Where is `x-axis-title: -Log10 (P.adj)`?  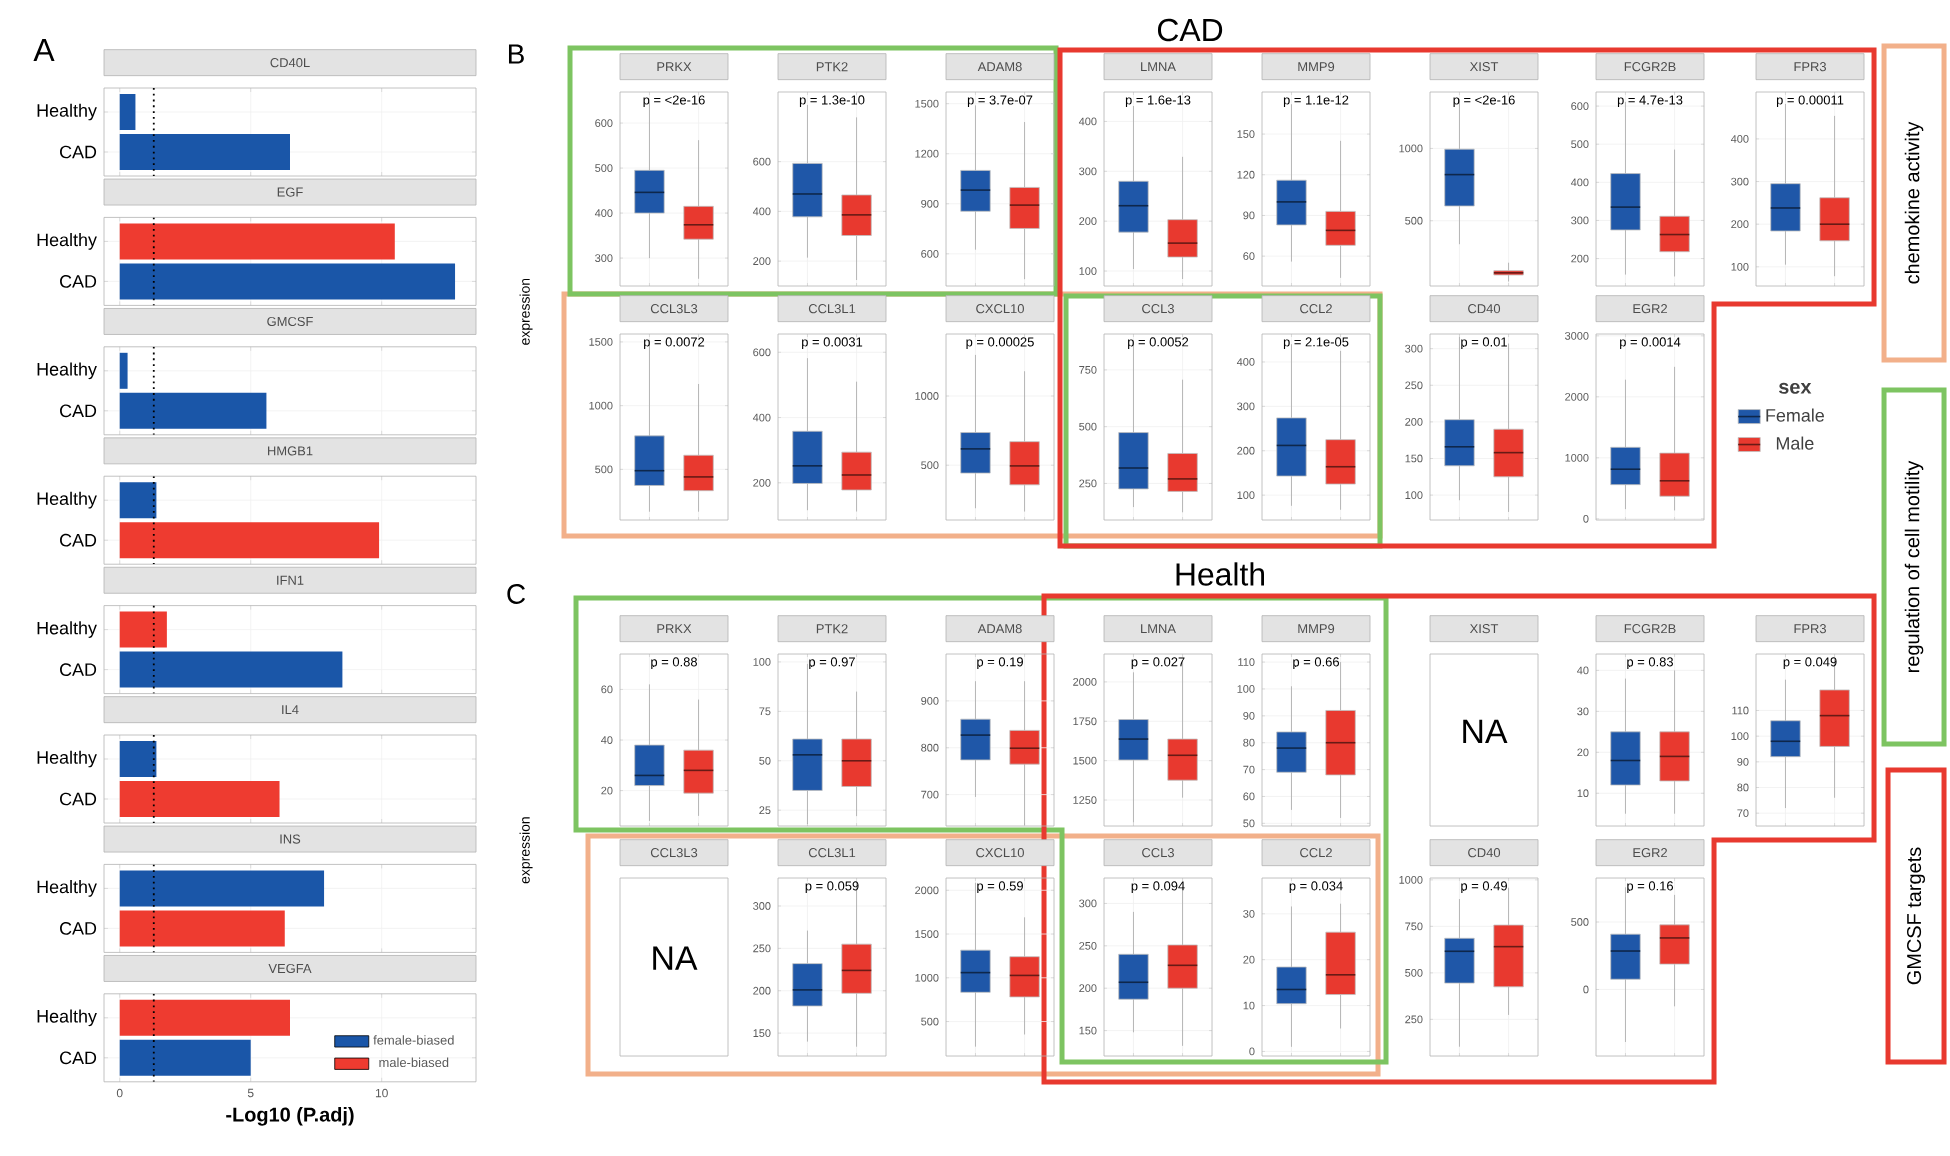
x-axis-title: -Log10 (P.adj) is located at coordinates (290, 1116).